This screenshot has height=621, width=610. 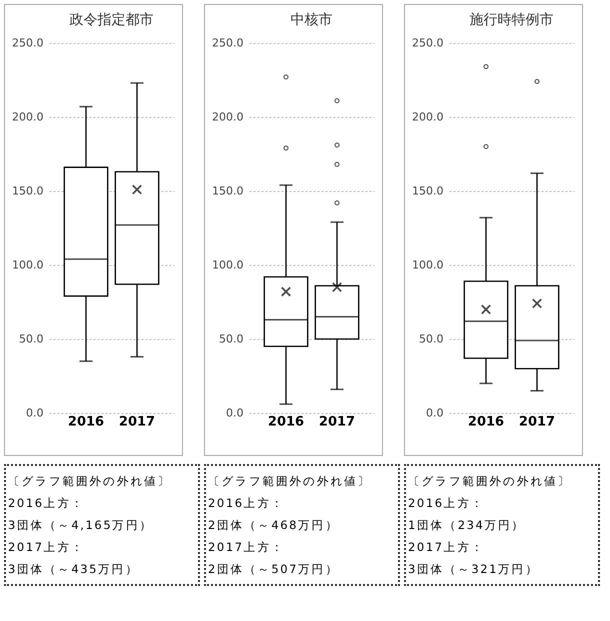 What do you see at coordinates (81, 525) in the screenshot?
I see `text: 3団体（～4,165万円）` at bounding box center [81, 525].